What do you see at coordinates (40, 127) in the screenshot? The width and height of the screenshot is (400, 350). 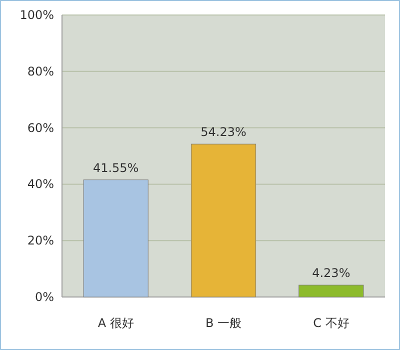 I see `y-tick-label: 60%` at bounding box center [40, 127].